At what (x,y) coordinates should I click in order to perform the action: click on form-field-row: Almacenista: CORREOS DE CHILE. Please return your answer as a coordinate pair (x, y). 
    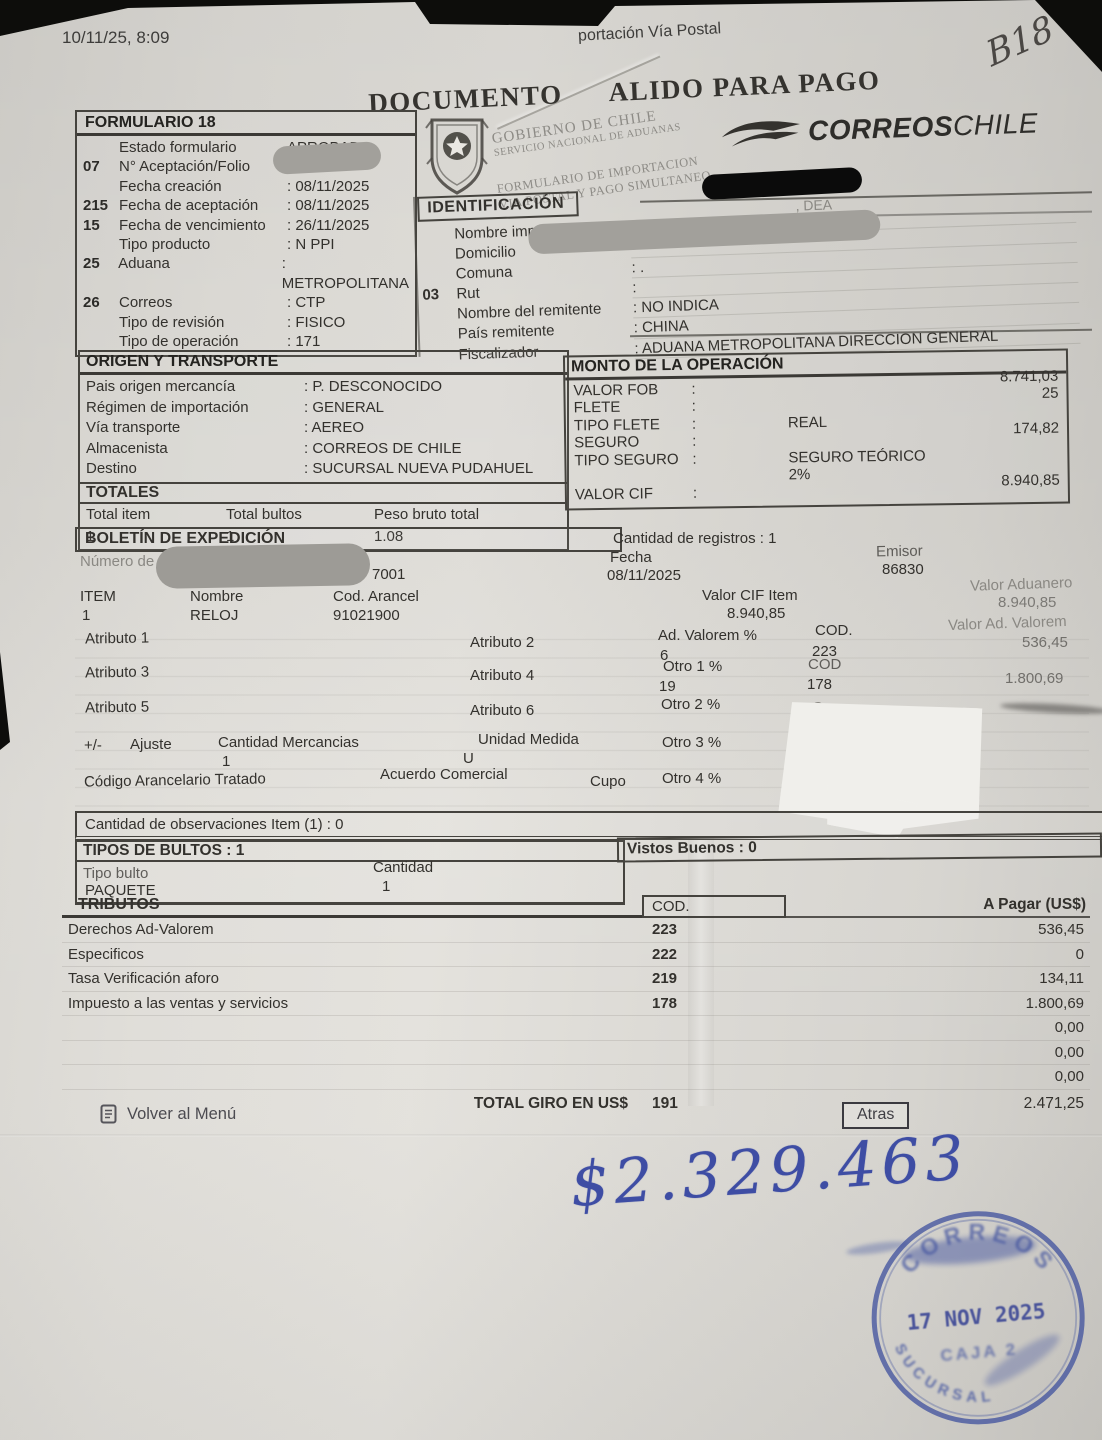
    Looking at the image, I should click on (323, 449).